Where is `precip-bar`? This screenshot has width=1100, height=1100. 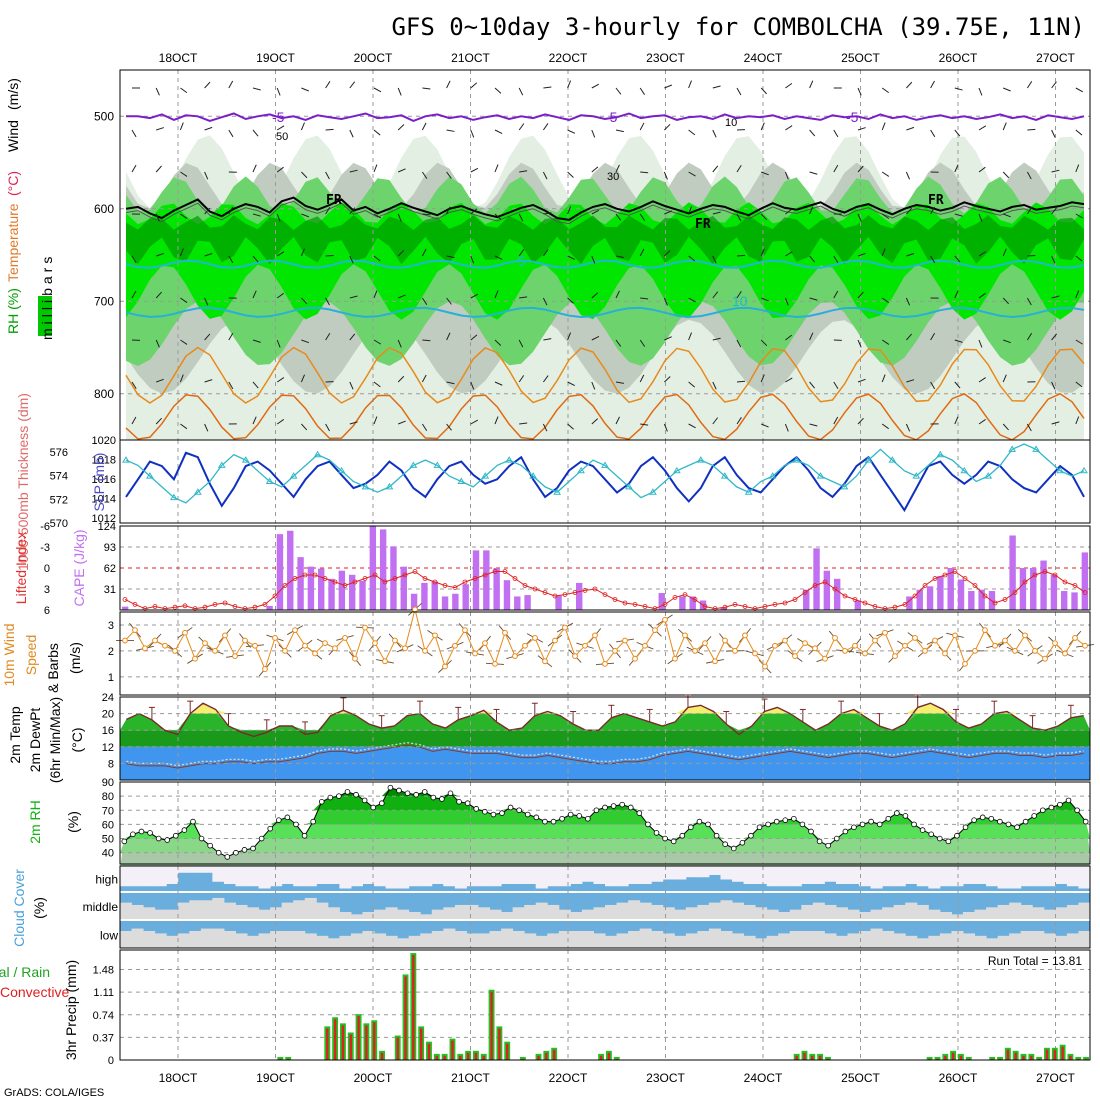
precip-bar is located at coordinates (937, 1058).